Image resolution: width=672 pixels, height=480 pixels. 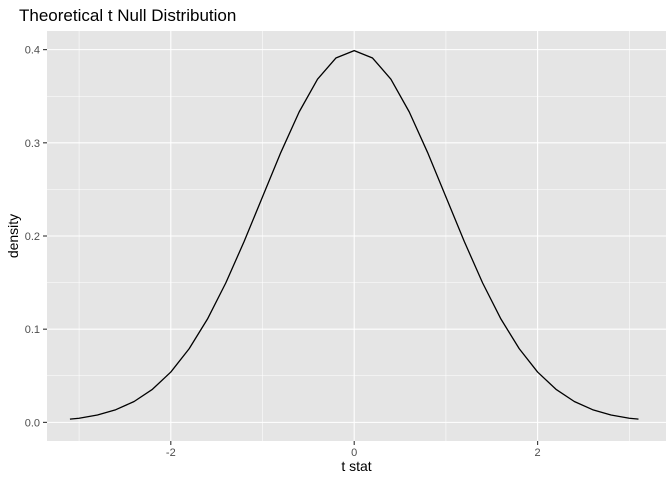 I want to click on x-tick-label-1: 0, so click(x=354, y=453).